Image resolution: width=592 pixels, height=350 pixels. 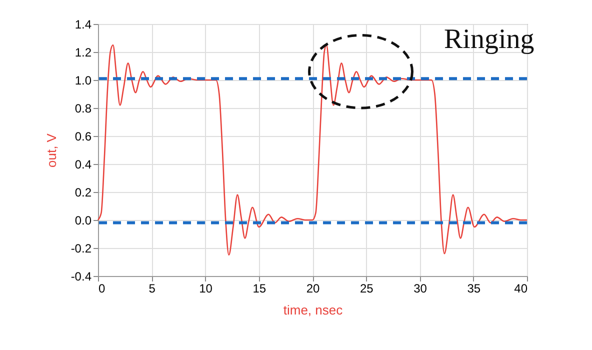 What do you see at coordinates (83, 109) in the screenshot?
I see `y-tick-label: 0.8` at bounding box center [83, 109].